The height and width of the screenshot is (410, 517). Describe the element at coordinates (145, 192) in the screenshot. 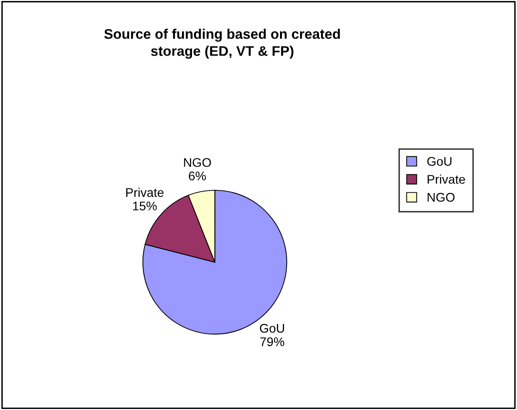

I see `slice-label: Private` at that location.